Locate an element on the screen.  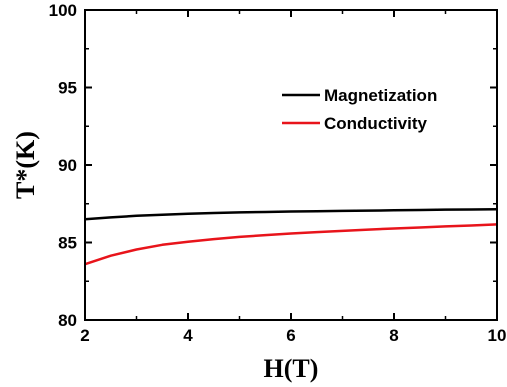
y-tick-label: 100 is located at coordinates (63, 10).